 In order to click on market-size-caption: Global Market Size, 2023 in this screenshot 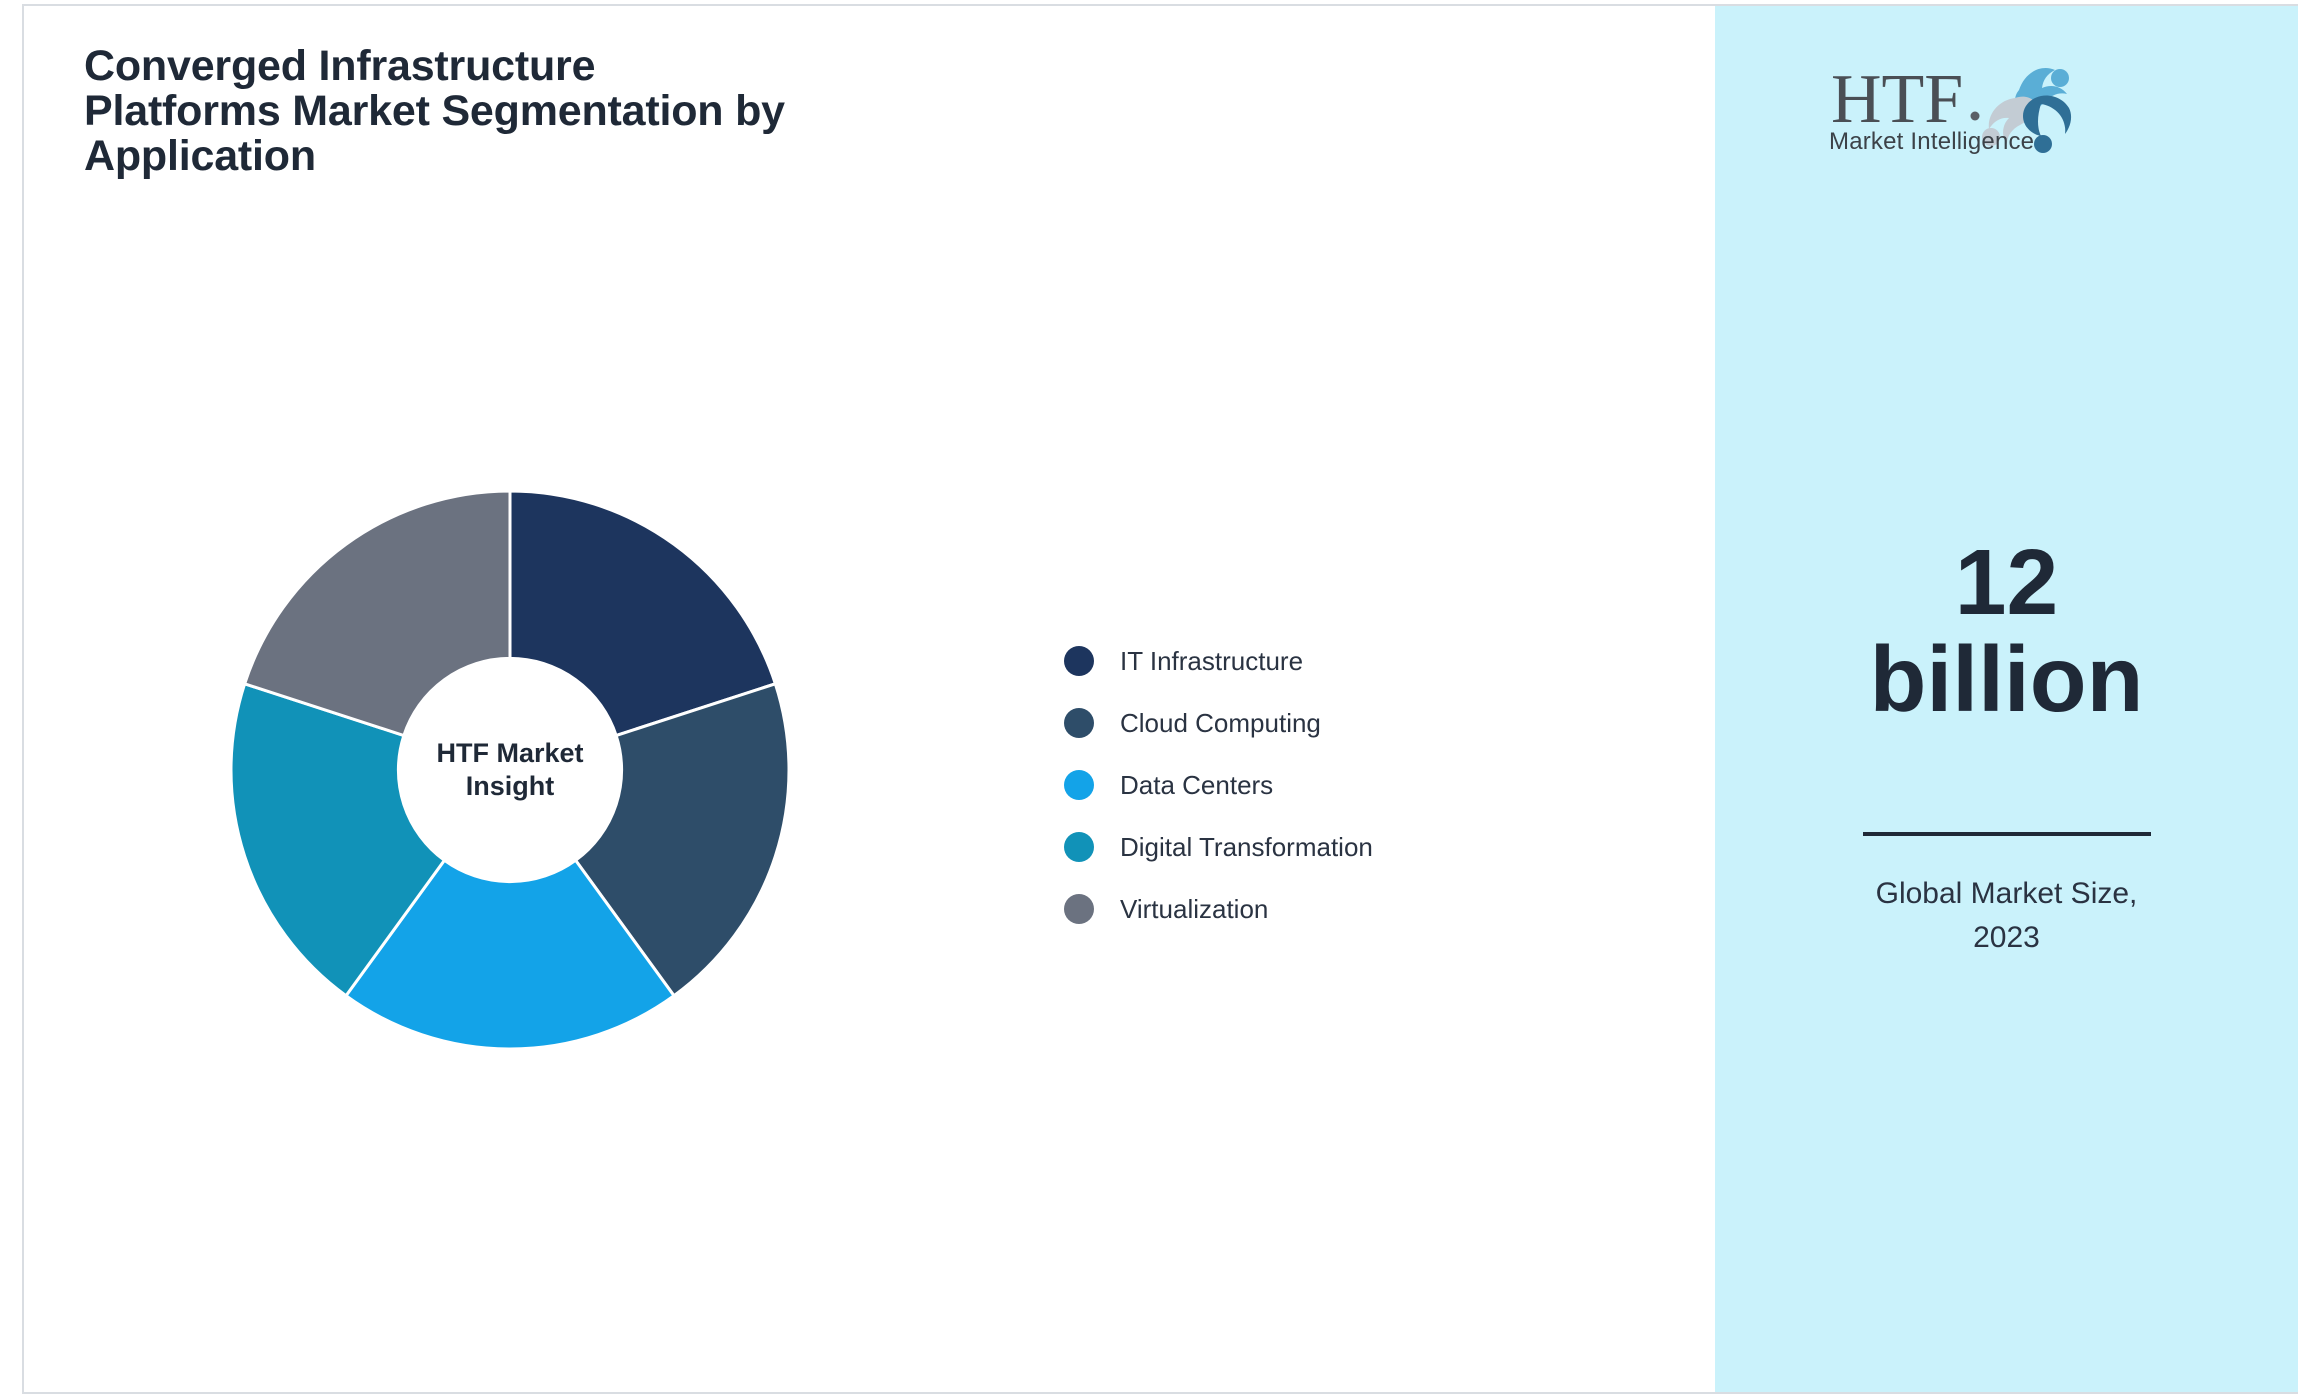, I will do `click(2006, 915)`.